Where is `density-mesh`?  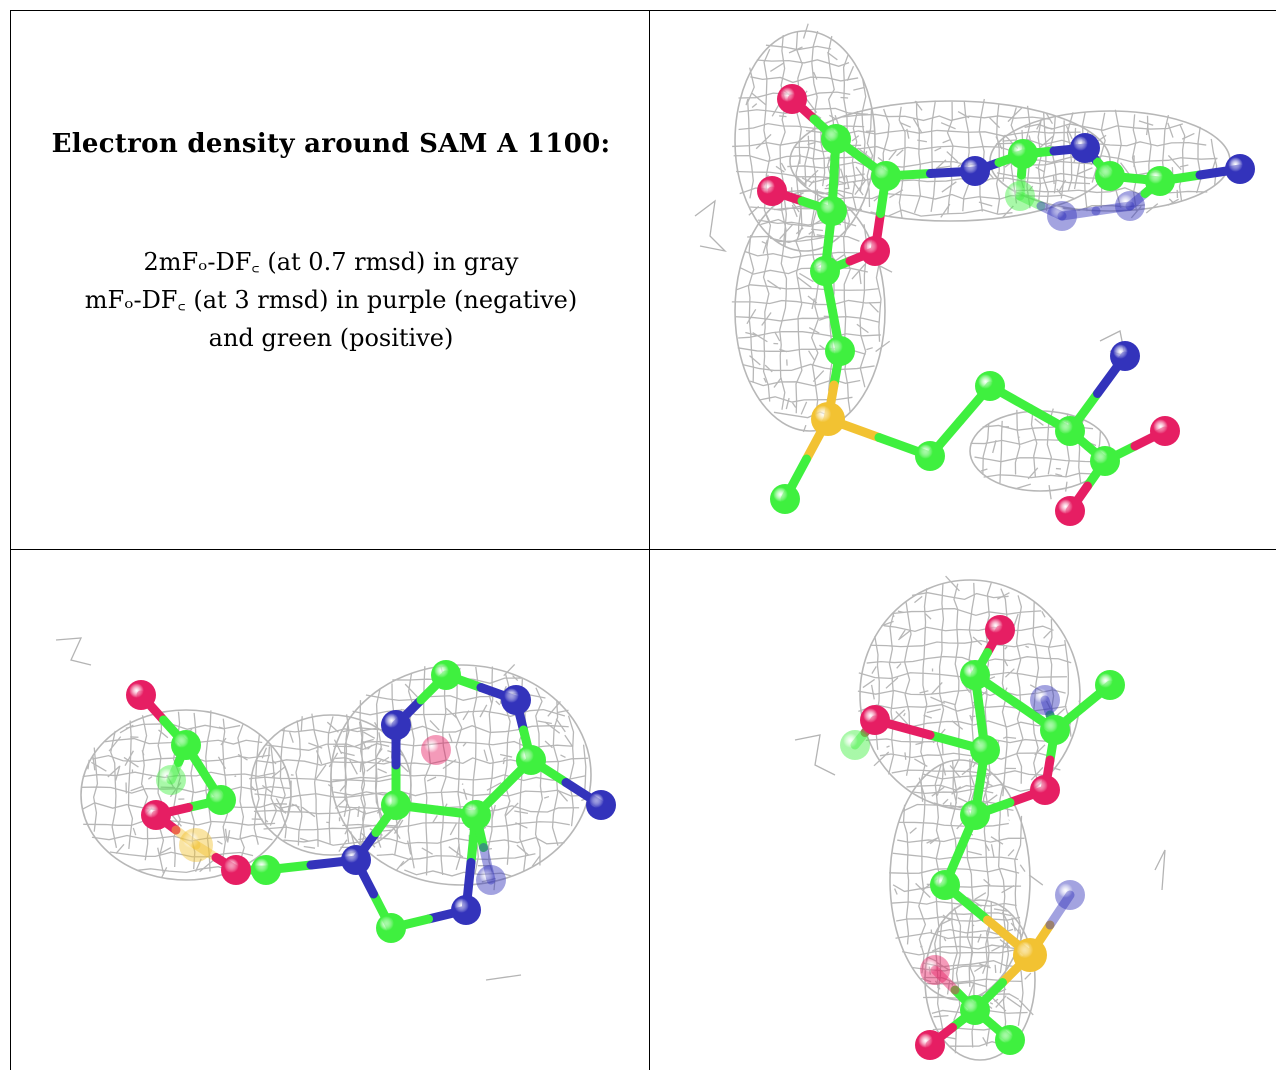
density-mesh is located at coordinates (336, 777).